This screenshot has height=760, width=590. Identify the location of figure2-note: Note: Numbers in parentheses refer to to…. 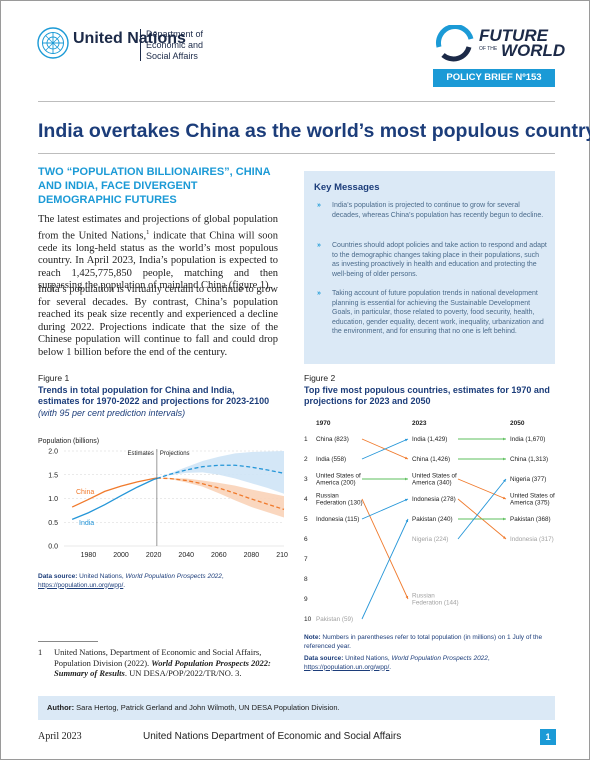
(429, 642).